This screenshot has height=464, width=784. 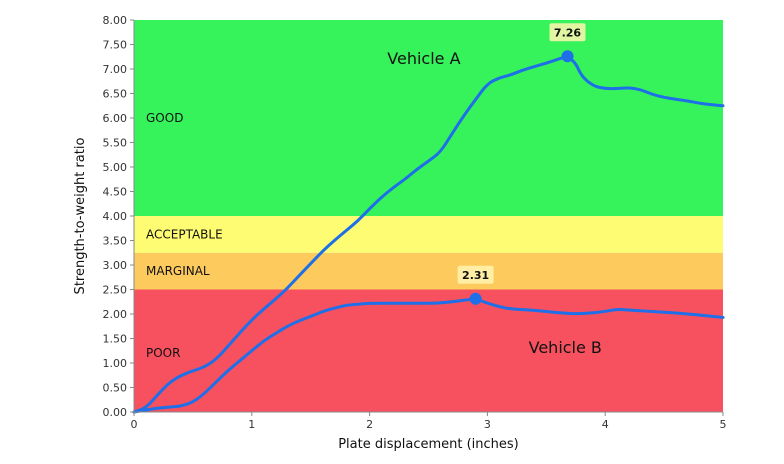 I want to click on y-axis-title: Strength-to-weight ratio, so click(x=80, y=216).